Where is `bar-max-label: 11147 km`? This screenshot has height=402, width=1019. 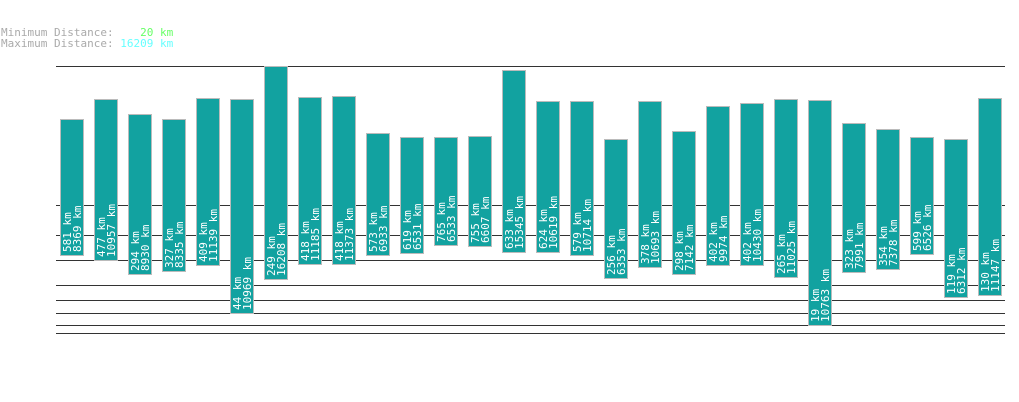
bar-max-label: 11147 km is located at coordinates (995, 265).